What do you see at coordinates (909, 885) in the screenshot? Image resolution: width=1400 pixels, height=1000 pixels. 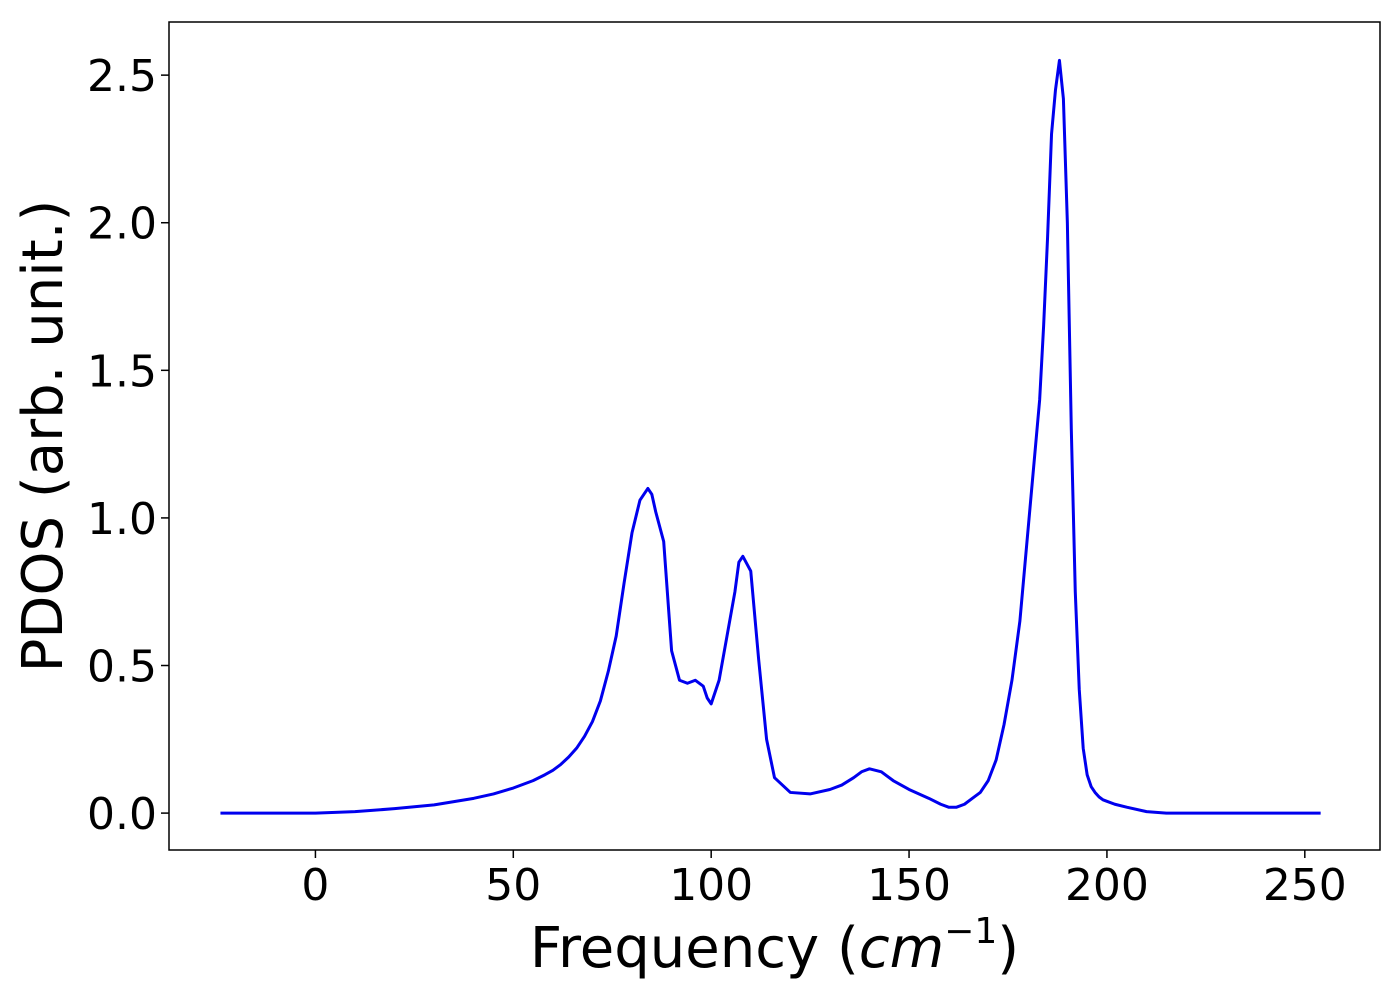 I see `x-tick-label: 150` at bounding box center [909, 885].